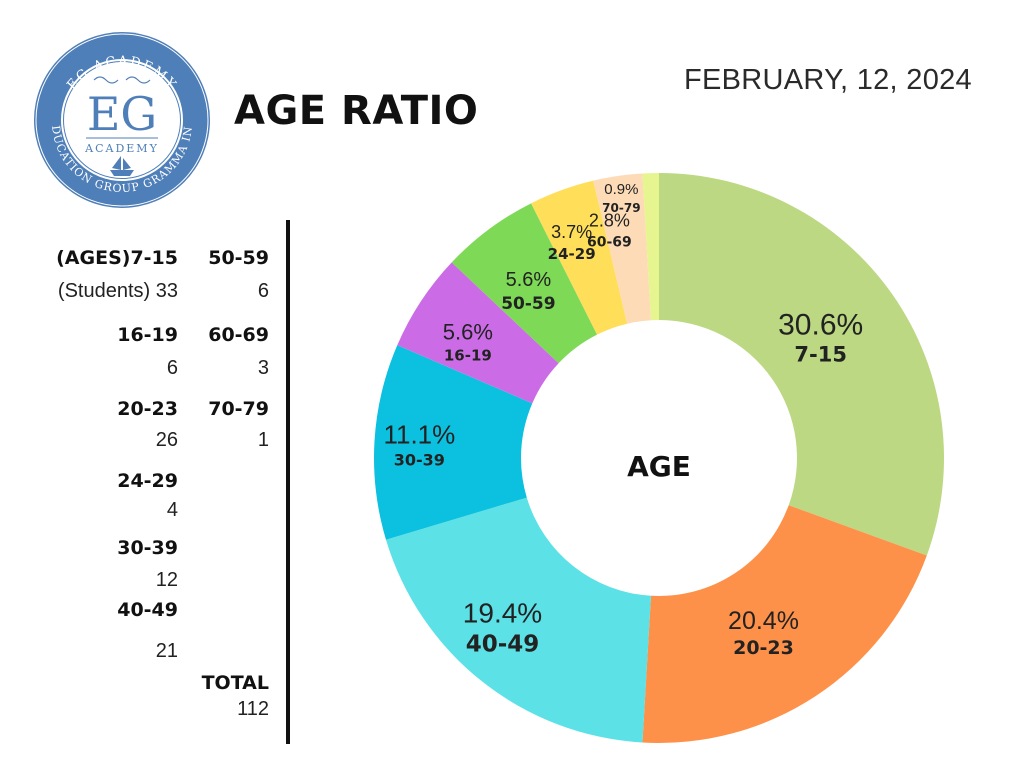 Image resolution: width=1024 pixels, height=768 pixels. Describe the element at coordinates (419, 435) in the screenshot. I see `slice-pct-label-30-39: 11.1%` at that location.